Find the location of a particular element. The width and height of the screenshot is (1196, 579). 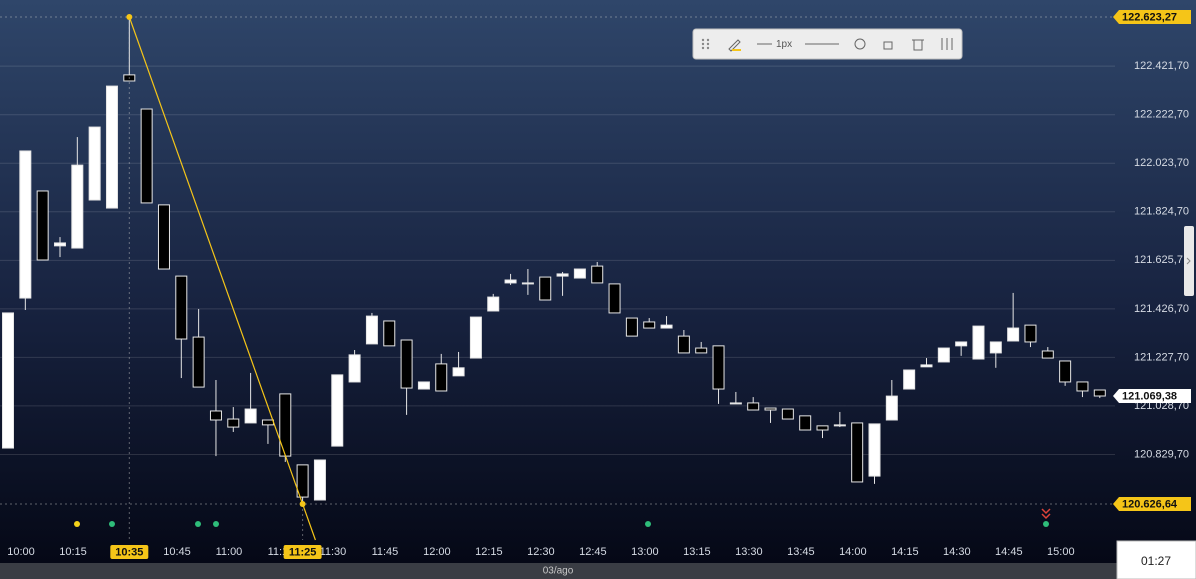

x-tick-label: 11:30 is located at coordinates (333, 552).